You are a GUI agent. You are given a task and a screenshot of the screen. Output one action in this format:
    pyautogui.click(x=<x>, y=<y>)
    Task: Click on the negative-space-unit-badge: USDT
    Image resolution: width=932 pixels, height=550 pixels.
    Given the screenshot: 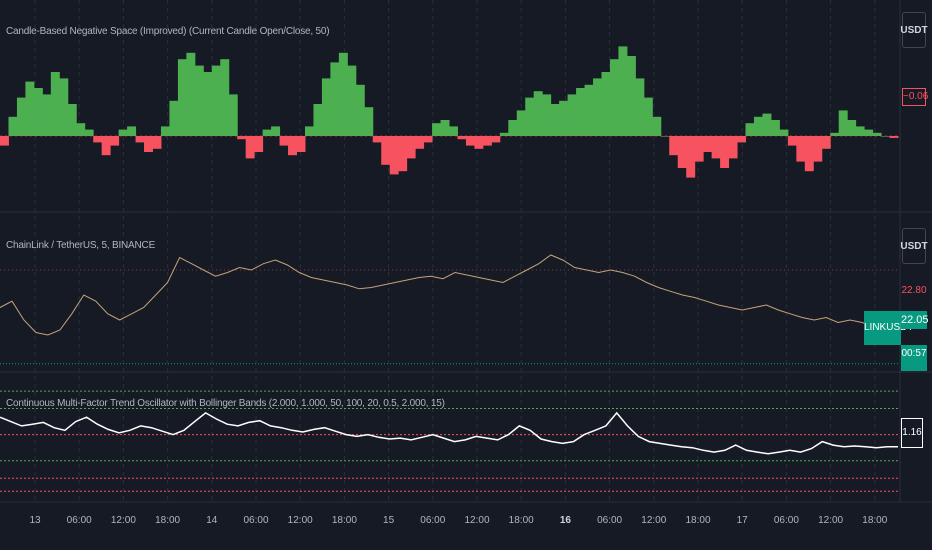 What is the action you would take?
    pyautogui.click(x=914, y=30)
    